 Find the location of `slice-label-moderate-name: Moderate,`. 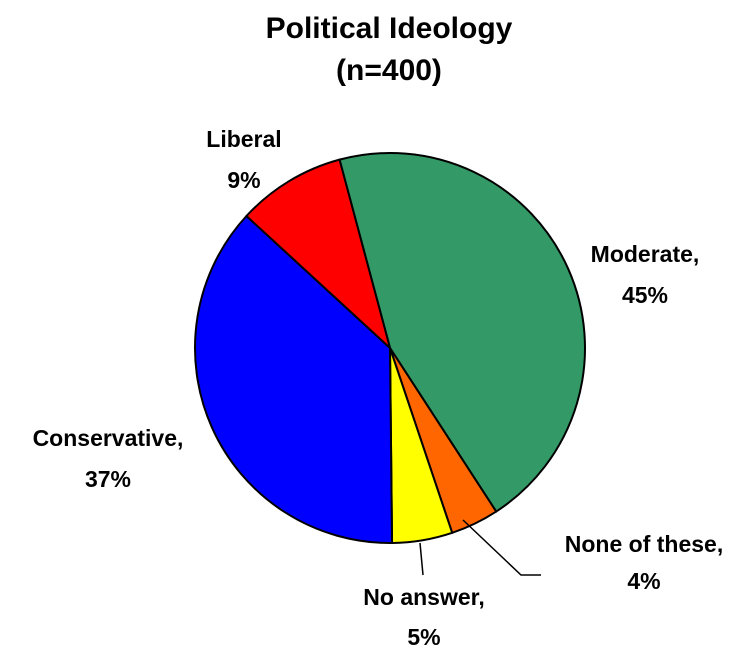

slice-label-moderate-name: Moderate, is located at coordinates (645, 254).